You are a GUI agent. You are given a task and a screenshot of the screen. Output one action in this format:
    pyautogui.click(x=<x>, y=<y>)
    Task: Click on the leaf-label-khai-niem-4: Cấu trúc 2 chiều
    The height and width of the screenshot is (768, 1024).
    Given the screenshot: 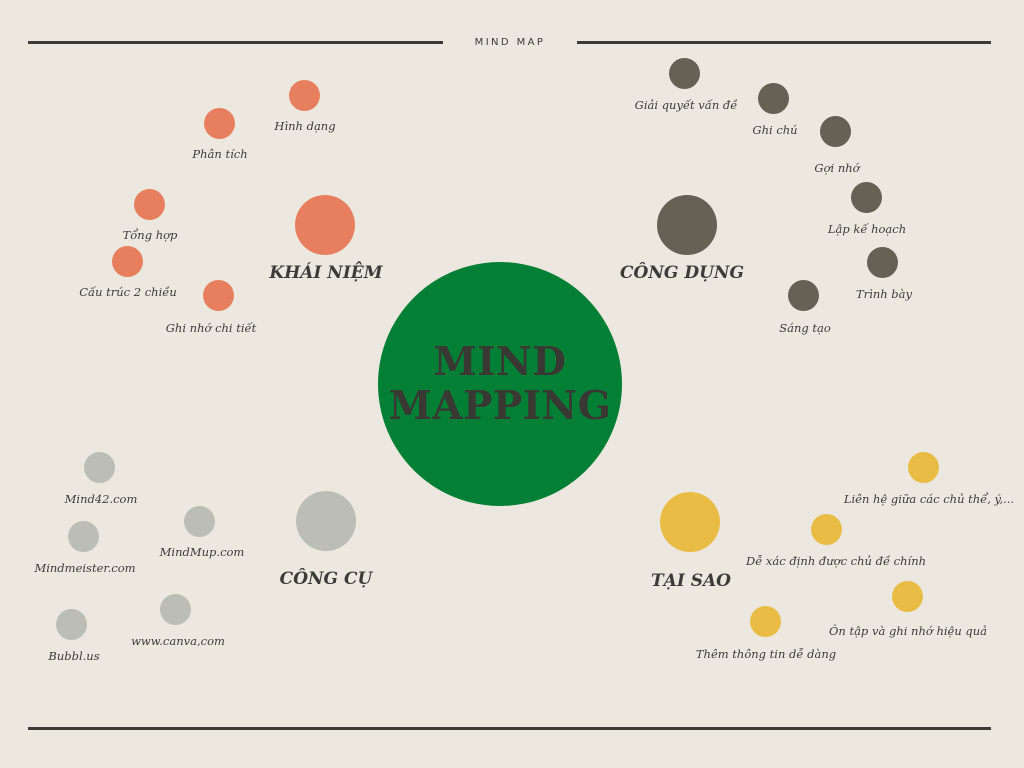 What is the action you would take?
    pyautogui.click(x=128, y=292)
    